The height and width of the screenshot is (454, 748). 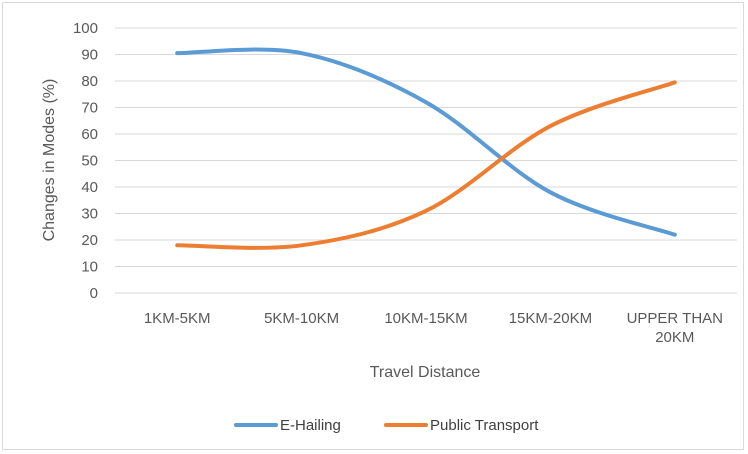 I want to click on x-tick-label: 15KM-20KM, so click(x=550, y=318).